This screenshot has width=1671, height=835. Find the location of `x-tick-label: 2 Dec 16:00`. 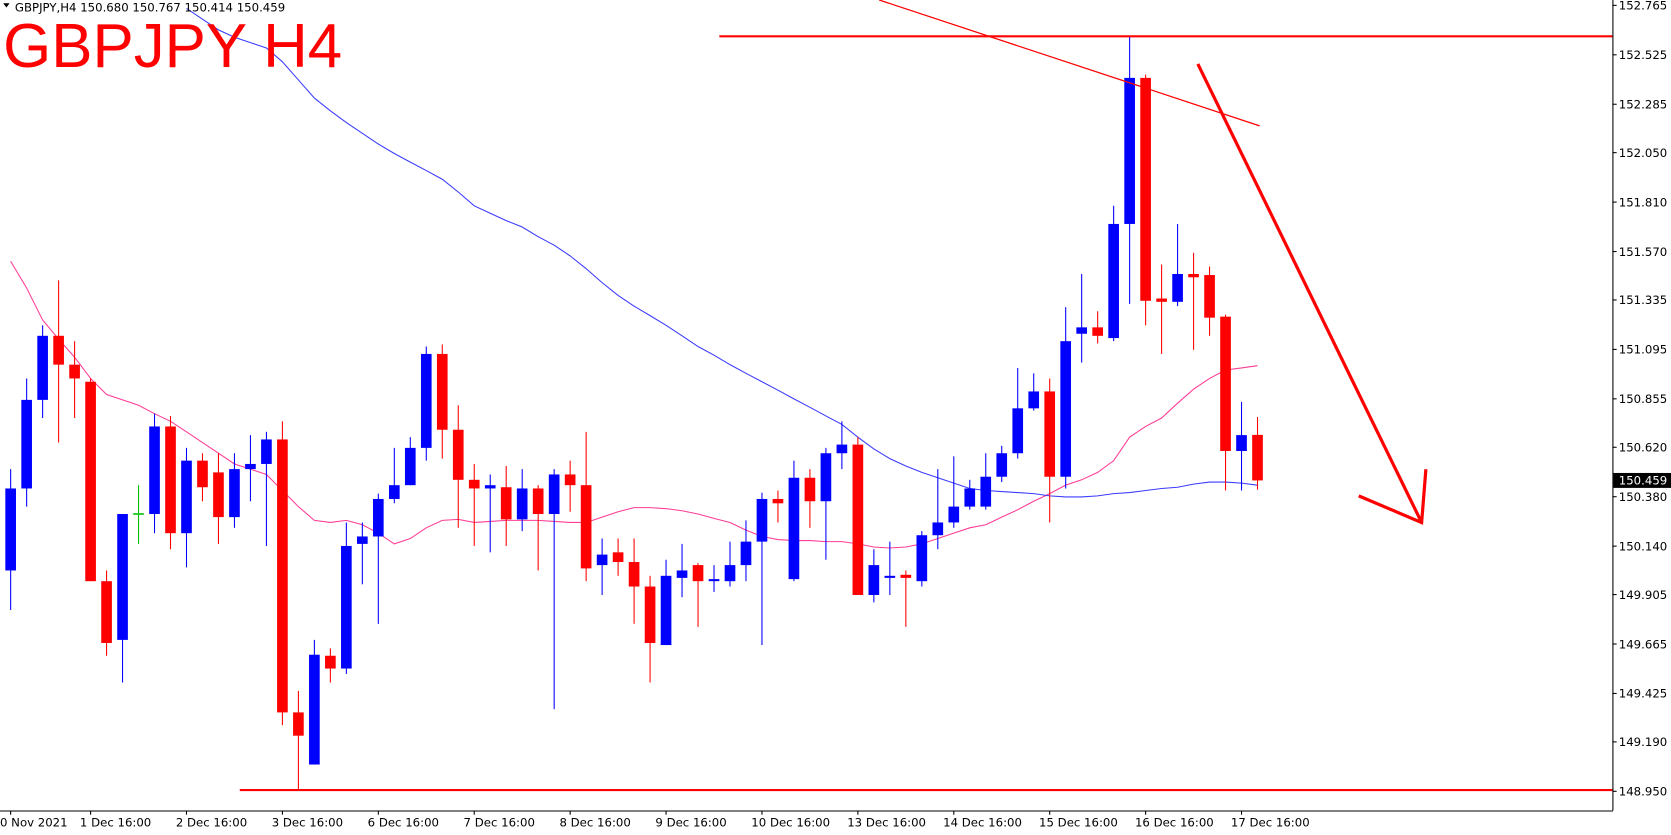

x-tick-label: 2 Dec 16:00 is located at coordinates (211, 822).